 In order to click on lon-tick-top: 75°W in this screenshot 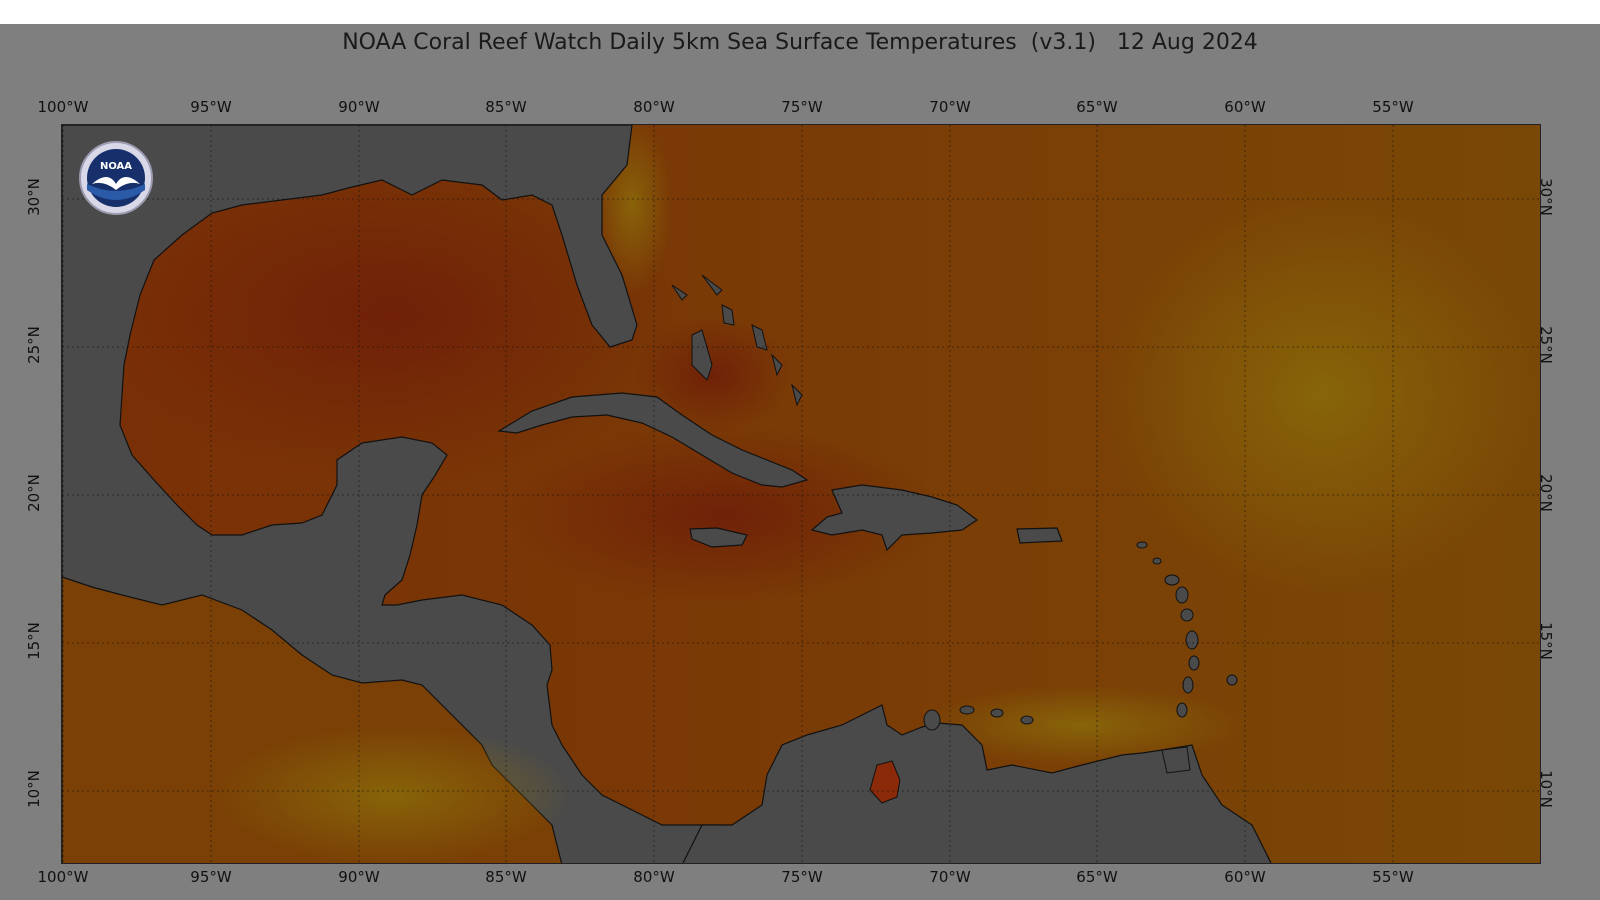, I will do `click(802, 107)`.